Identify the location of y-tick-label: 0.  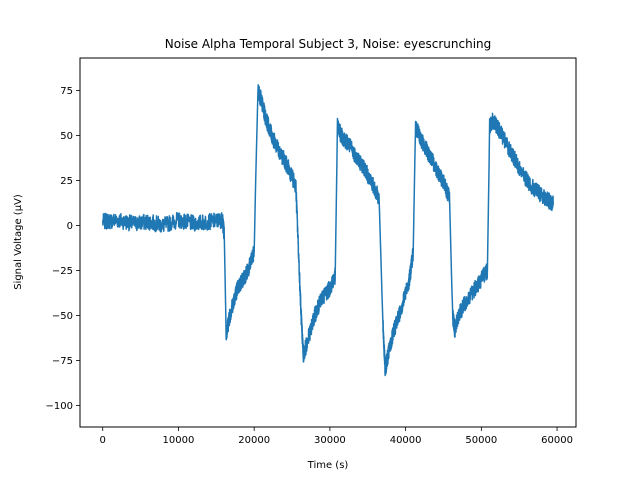
(70, 226).